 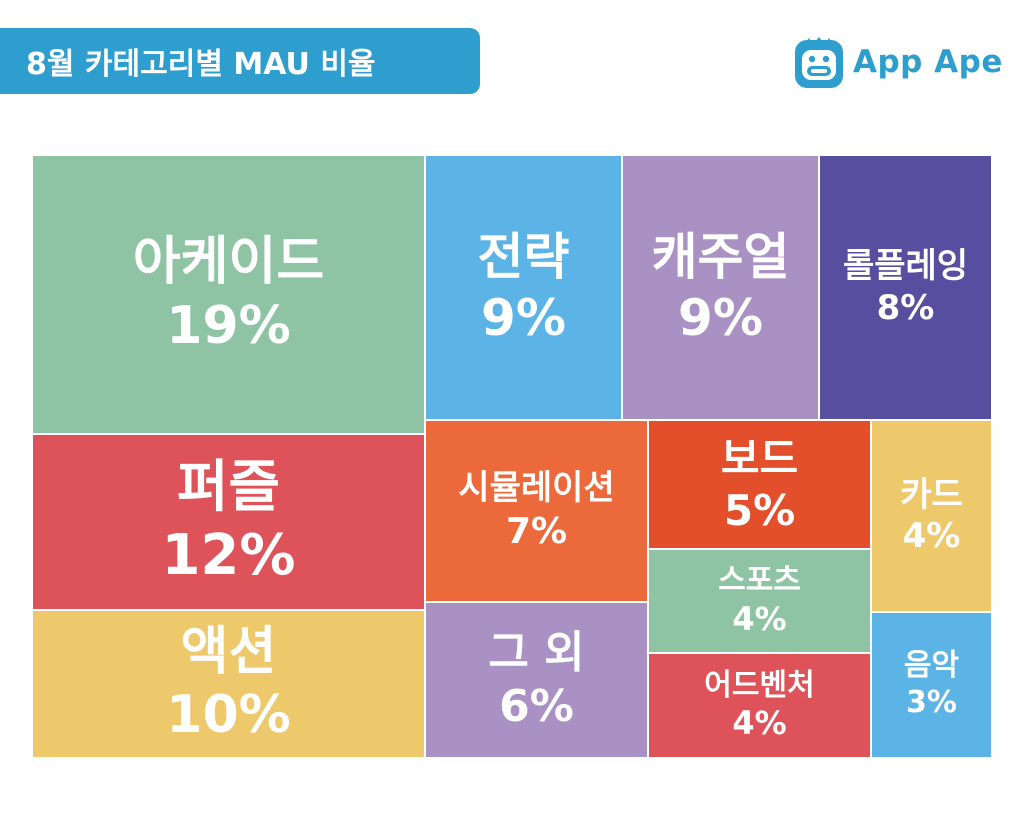 What do you see at coordinates (931, 666) in the screenshot?
I see `tile-label: 음악` at bounding box center [931, 666].